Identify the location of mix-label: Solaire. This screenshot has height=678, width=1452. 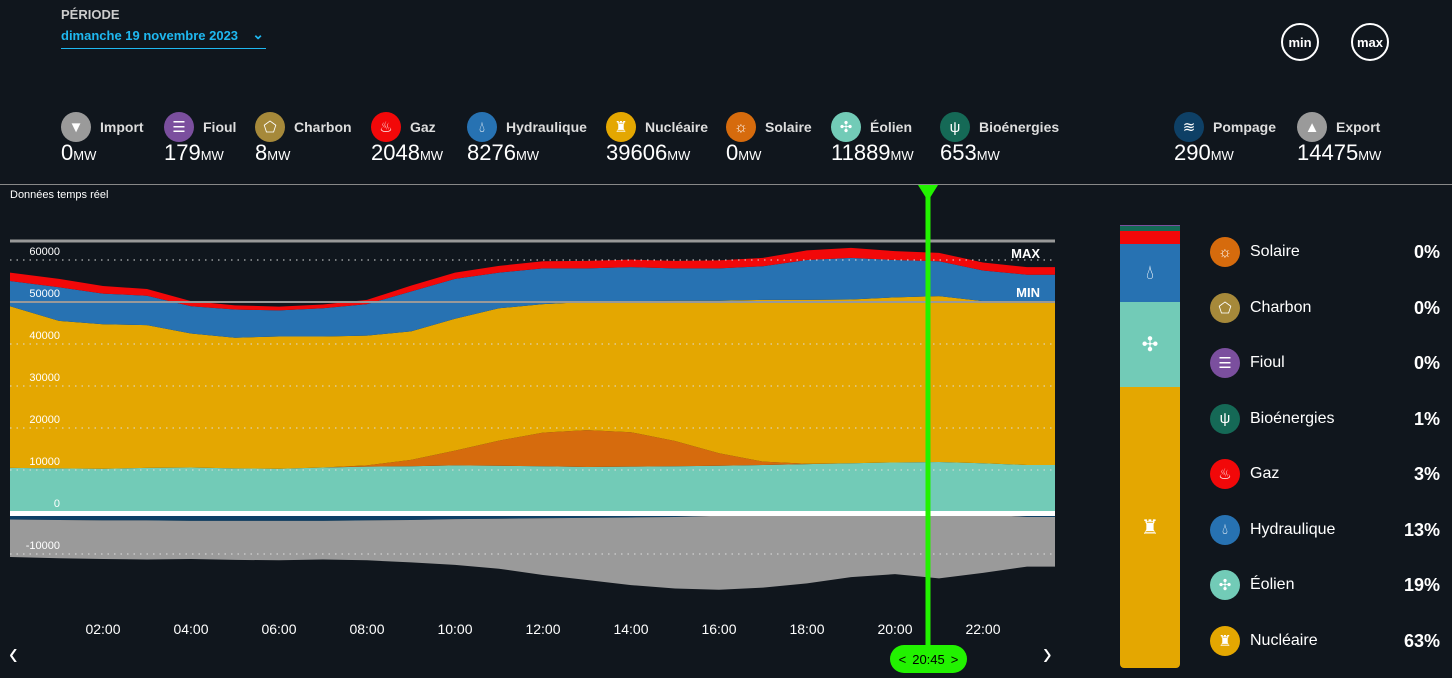
(1275, 251).